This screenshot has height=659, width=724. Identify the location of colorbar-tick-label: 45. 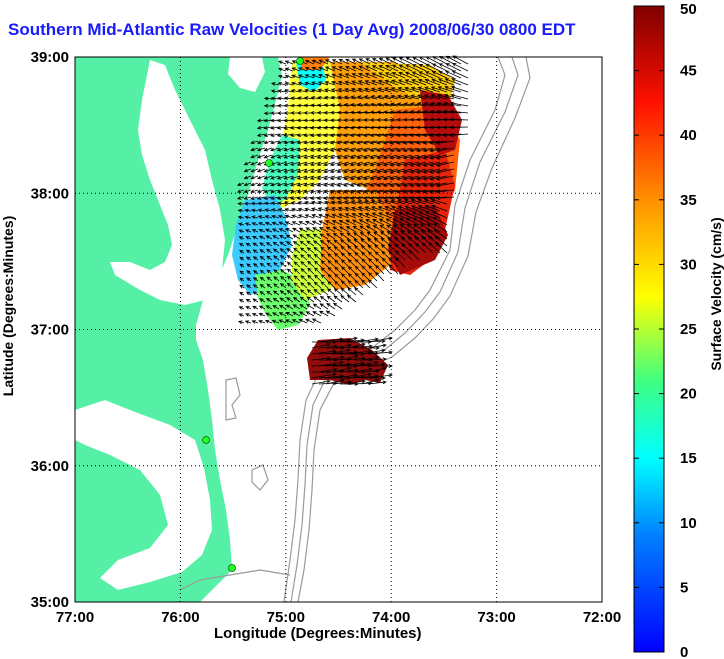
(688, 71).